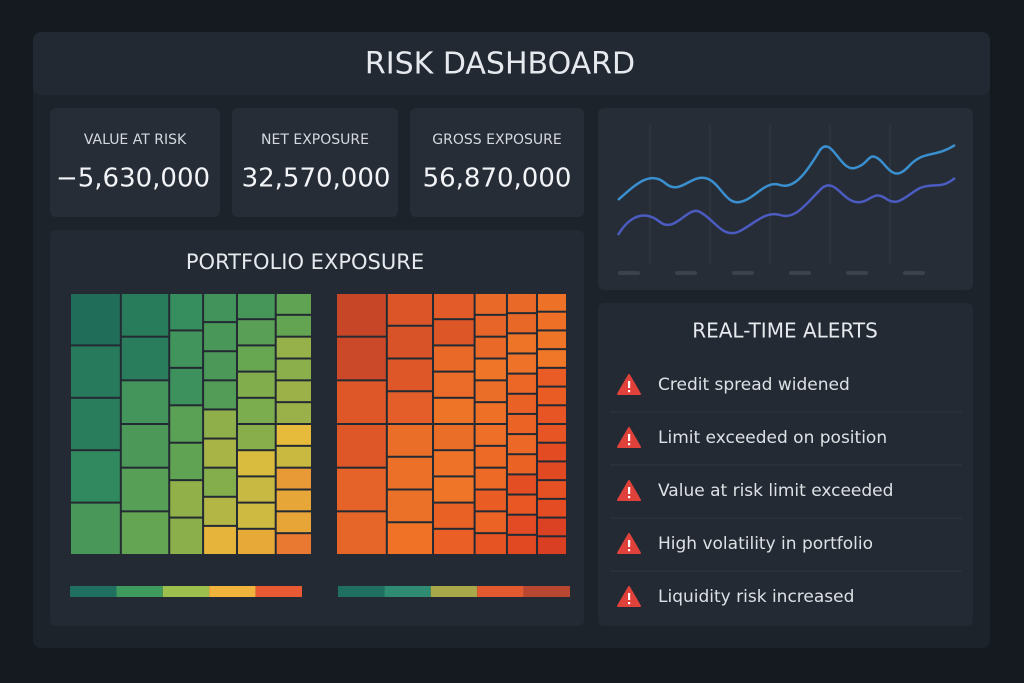  Describe the element at coordinates (786, 173) in the screenshot. I see `trend-line` at that location.